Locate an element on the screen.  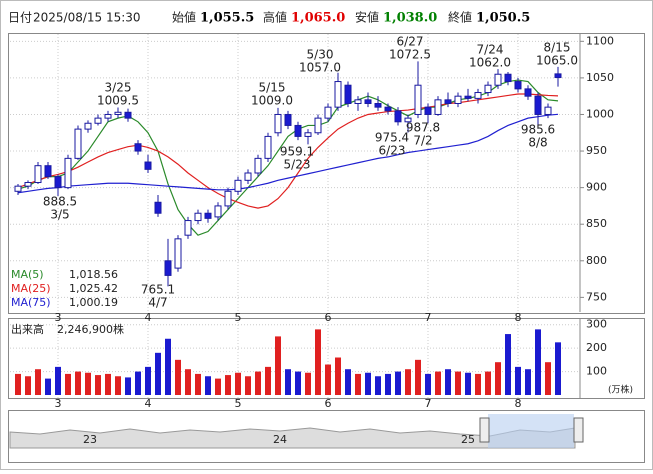
annotation: 1009.5 is located at coordinates (118, 101).